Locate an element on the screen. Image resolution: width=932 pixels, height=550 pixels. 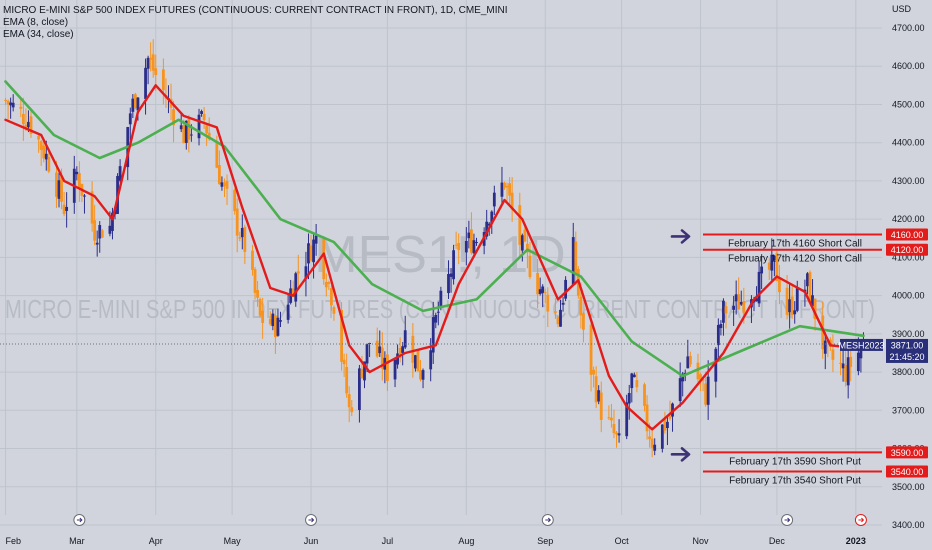
level-price-tag is located at coordinates (907, 471).